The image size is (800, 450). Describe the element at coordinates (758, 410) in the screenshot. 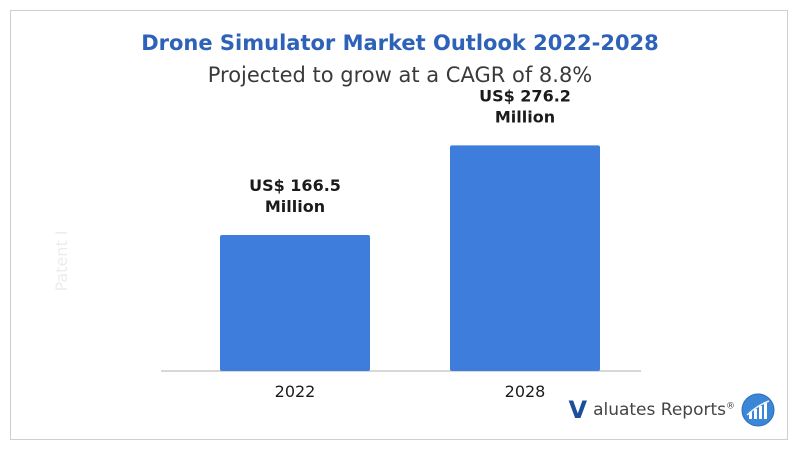

I see `chart-globe-icon` at that location.